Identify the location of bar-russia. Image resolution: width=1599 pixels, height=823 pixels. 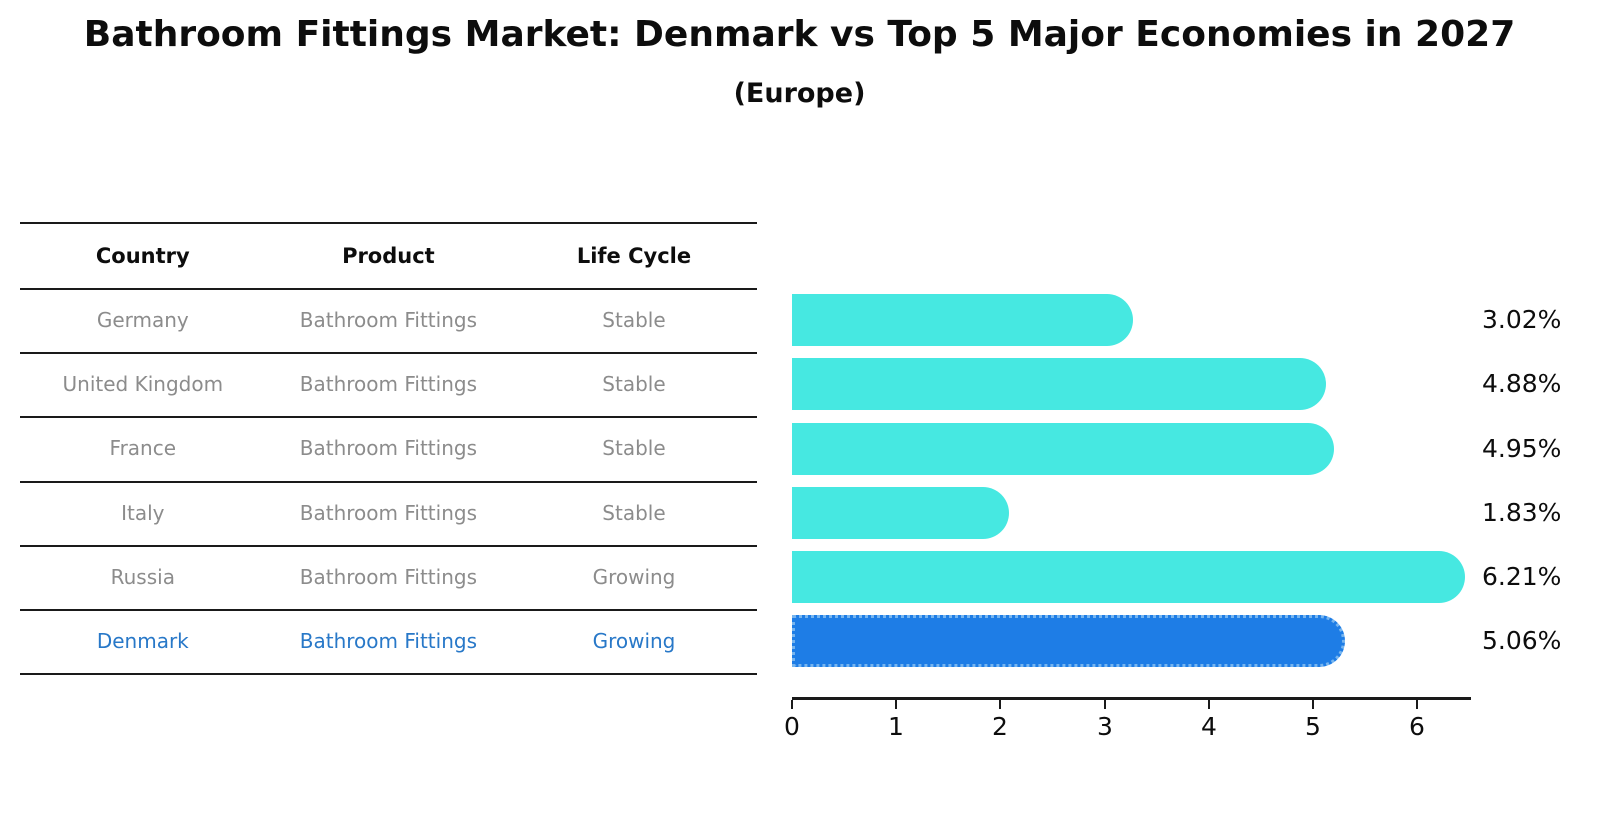
(1128, 577).